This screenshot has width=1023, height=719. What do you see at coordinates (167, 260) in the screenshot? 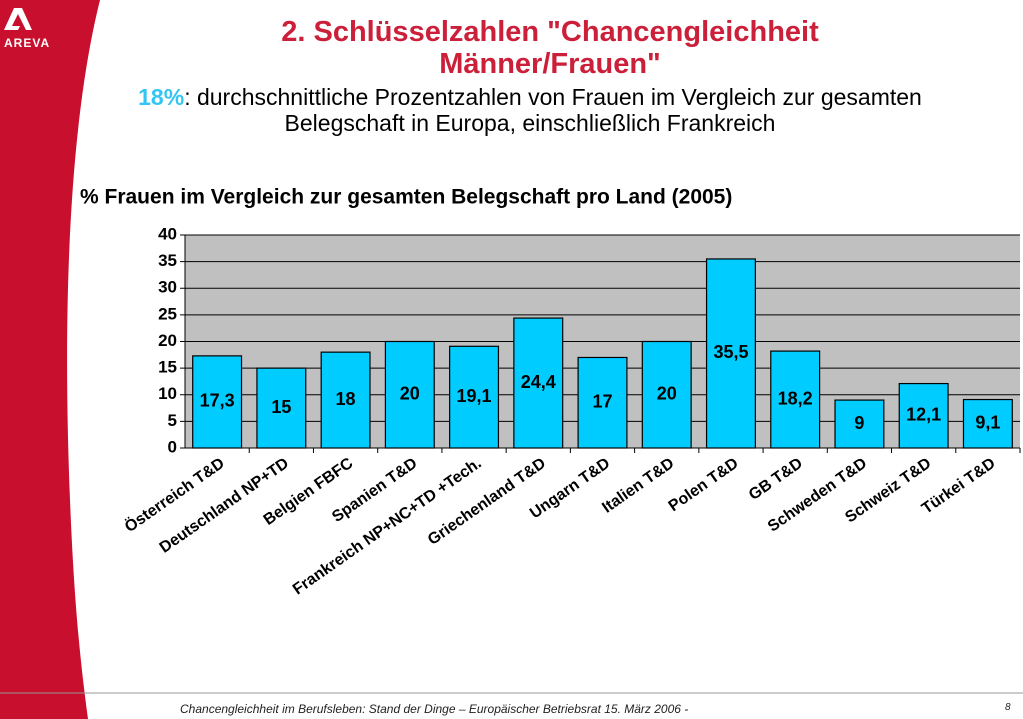
I see `y-tick-label: 35` at bounding box center [167, 260].